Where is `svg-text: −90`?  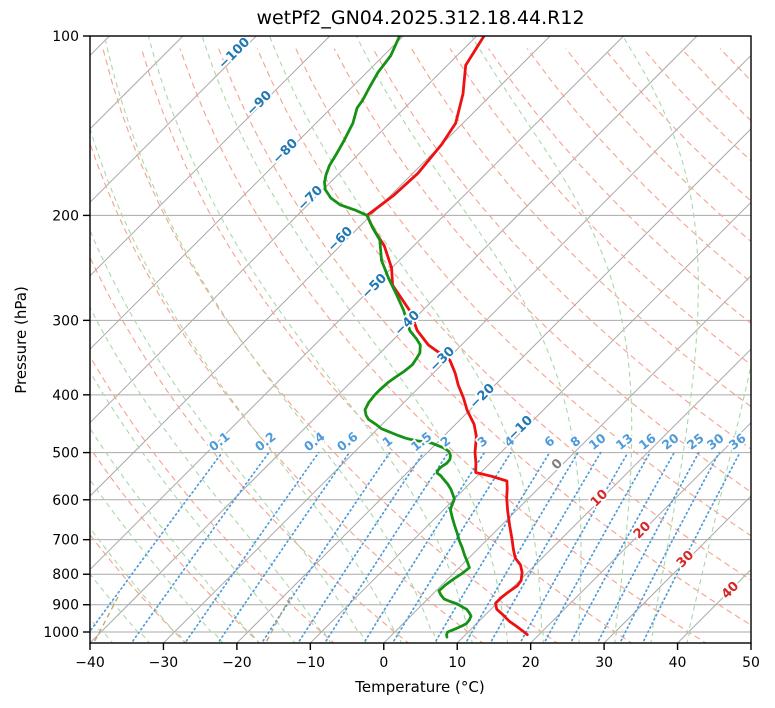 svg-text: −90 is located at coordinates (259, 103).